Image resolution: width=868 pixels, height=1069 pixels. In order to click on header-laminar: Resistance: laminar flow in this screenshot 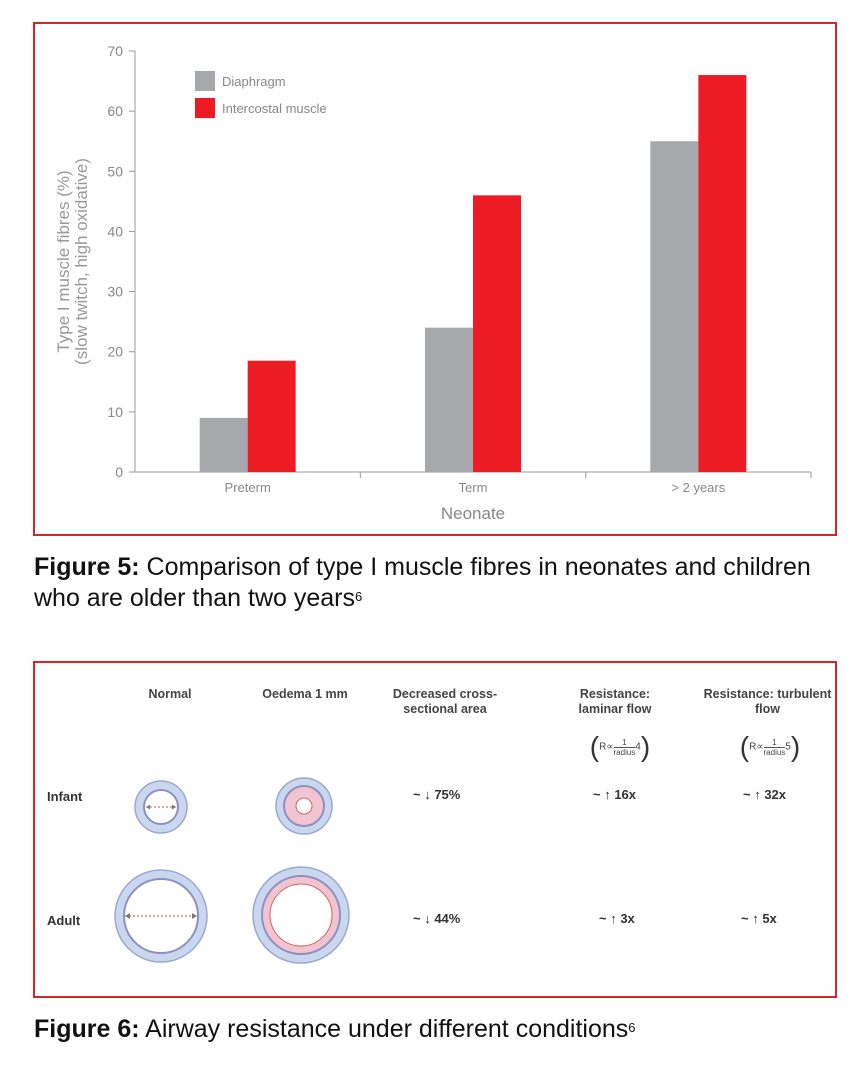, I will do `click(615, 701)`.